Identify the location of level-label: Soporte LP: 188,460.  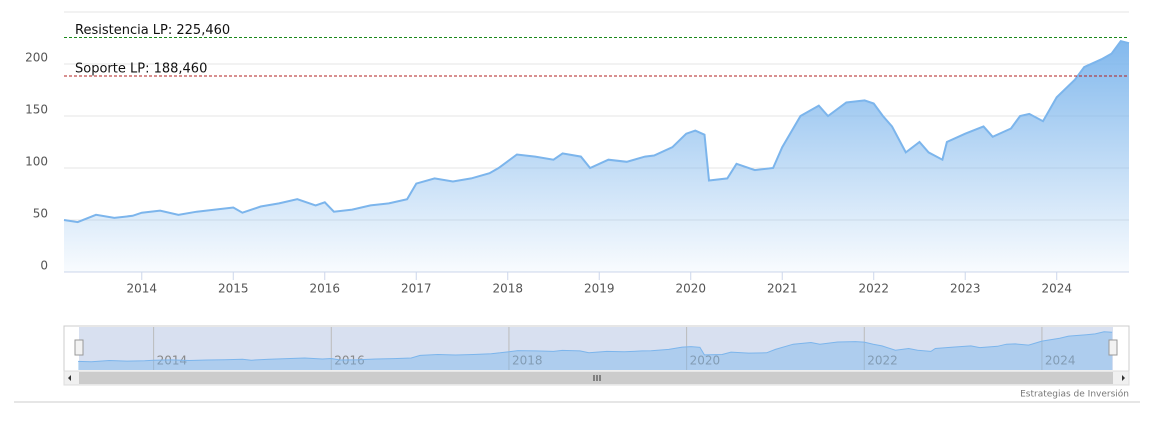
(141, 69).